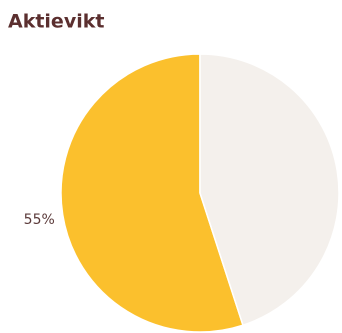 The image size is (342, 333). I want to click on chart-title: Aktievikt, so click(56, 22).